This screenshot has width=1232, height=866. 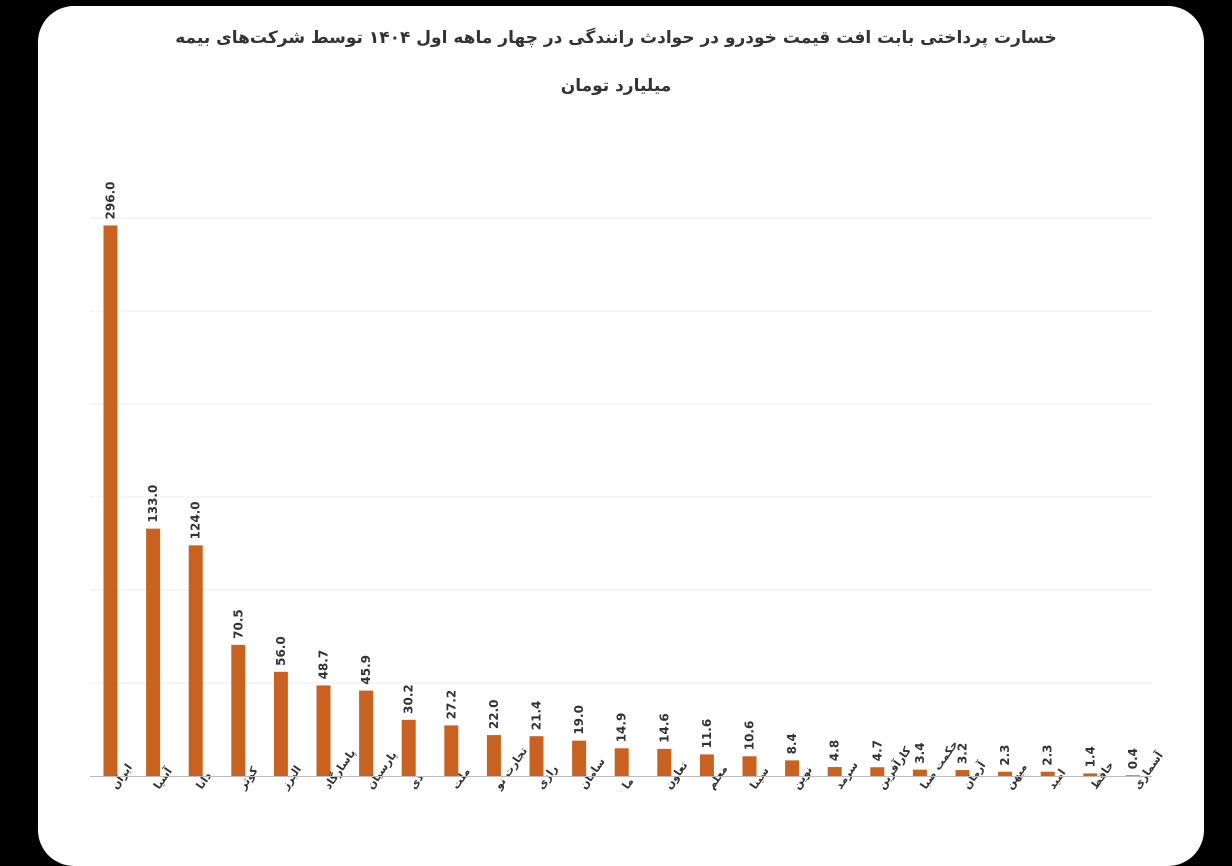 What do you see at coordinates (1133, 758) in the screenshot?
I see `value-label: 0.4` at bounding box center [1133, 758].